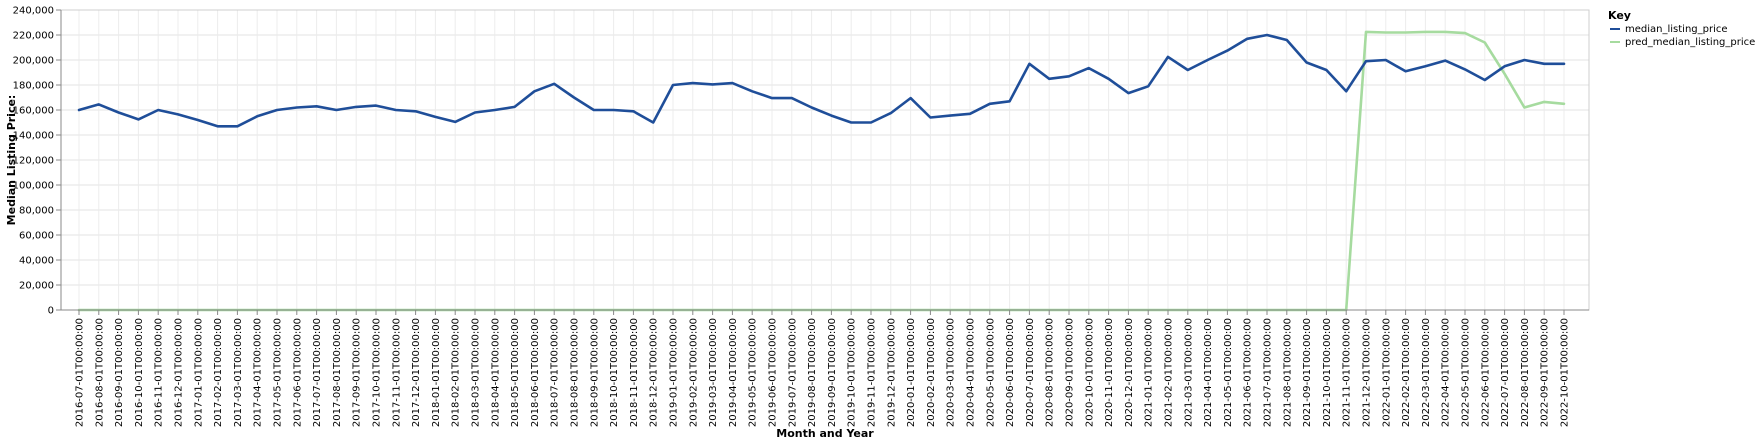 The width and height of the screenshot is (1759, 447). Describe the element at coordinates (575, 372) in the screenshot. I see `x-tick-label: 2018-08-01T00:00:00` at that location.